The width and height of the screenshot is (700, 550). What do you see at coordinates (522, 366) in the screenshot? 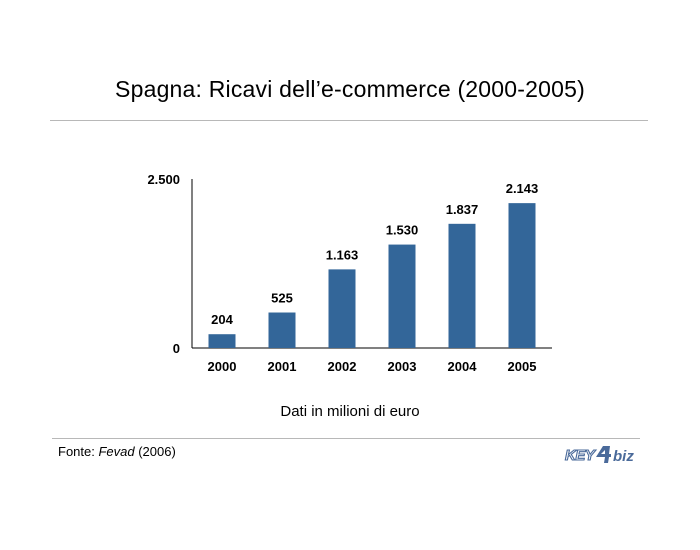
I see `x-tick-label: 2005` at bounding box center [522, 366].